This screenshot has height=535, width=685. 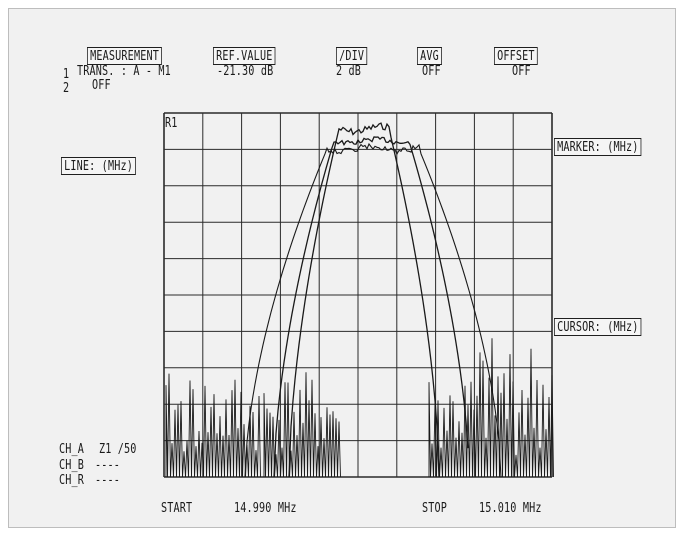 I want to click on ch-b-label: CH_B, so click(x=72, y=465).